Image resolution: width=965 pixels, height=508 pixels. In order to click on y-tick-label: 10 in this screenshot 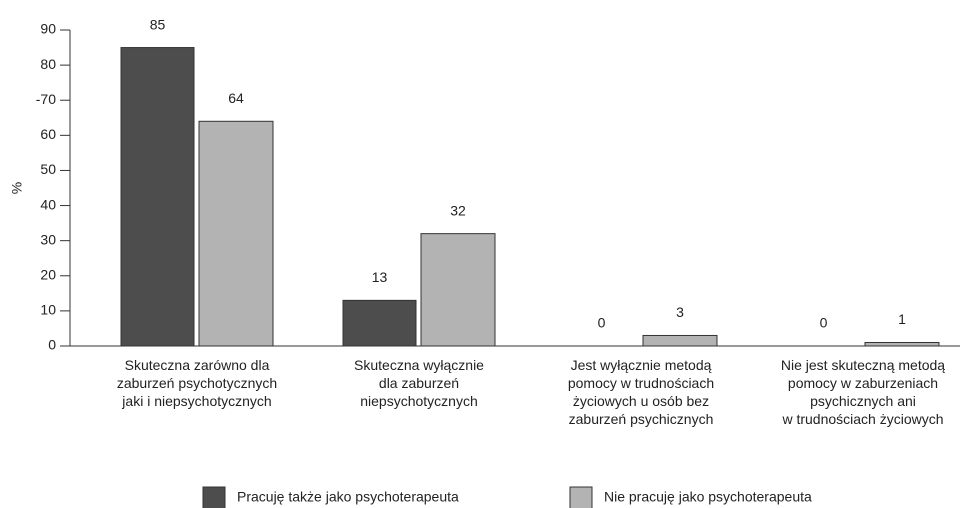, I will do `click(48, 310)`.